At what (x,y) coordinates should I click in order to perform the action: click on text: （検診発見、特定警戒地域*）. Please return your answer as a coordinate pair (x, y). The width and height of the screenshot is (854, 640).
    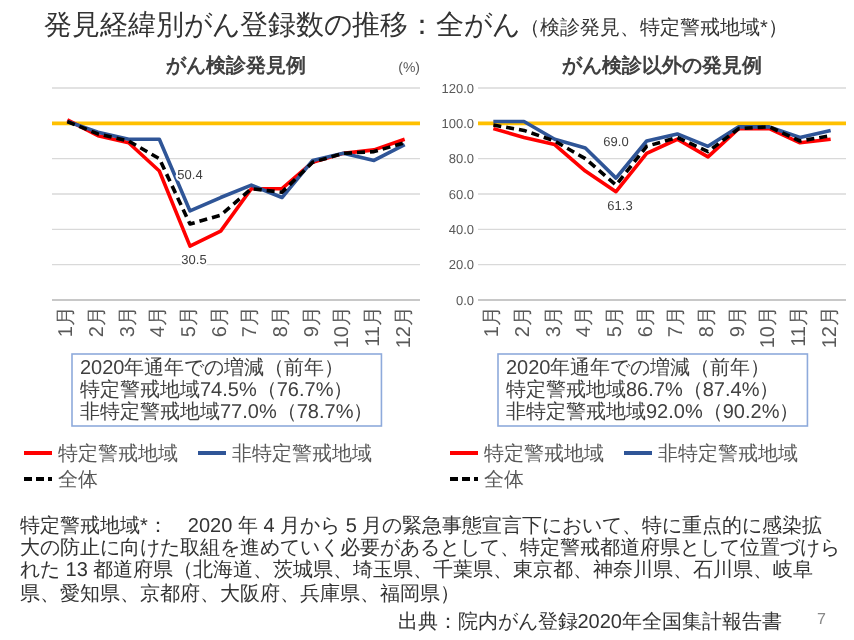
    Looking at the image, I should click on (654, 29).